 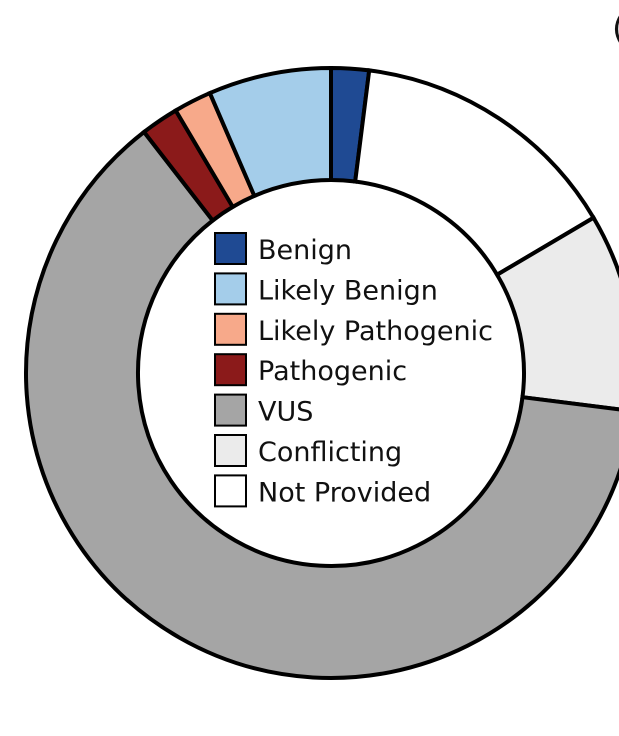 I want to click on slice-likely-benign, so click(x=270, y=132).